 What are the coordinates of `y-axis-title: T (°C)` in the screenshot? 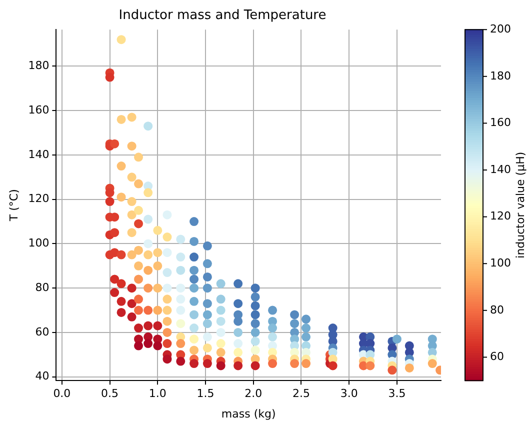 It's located at (13, 205).